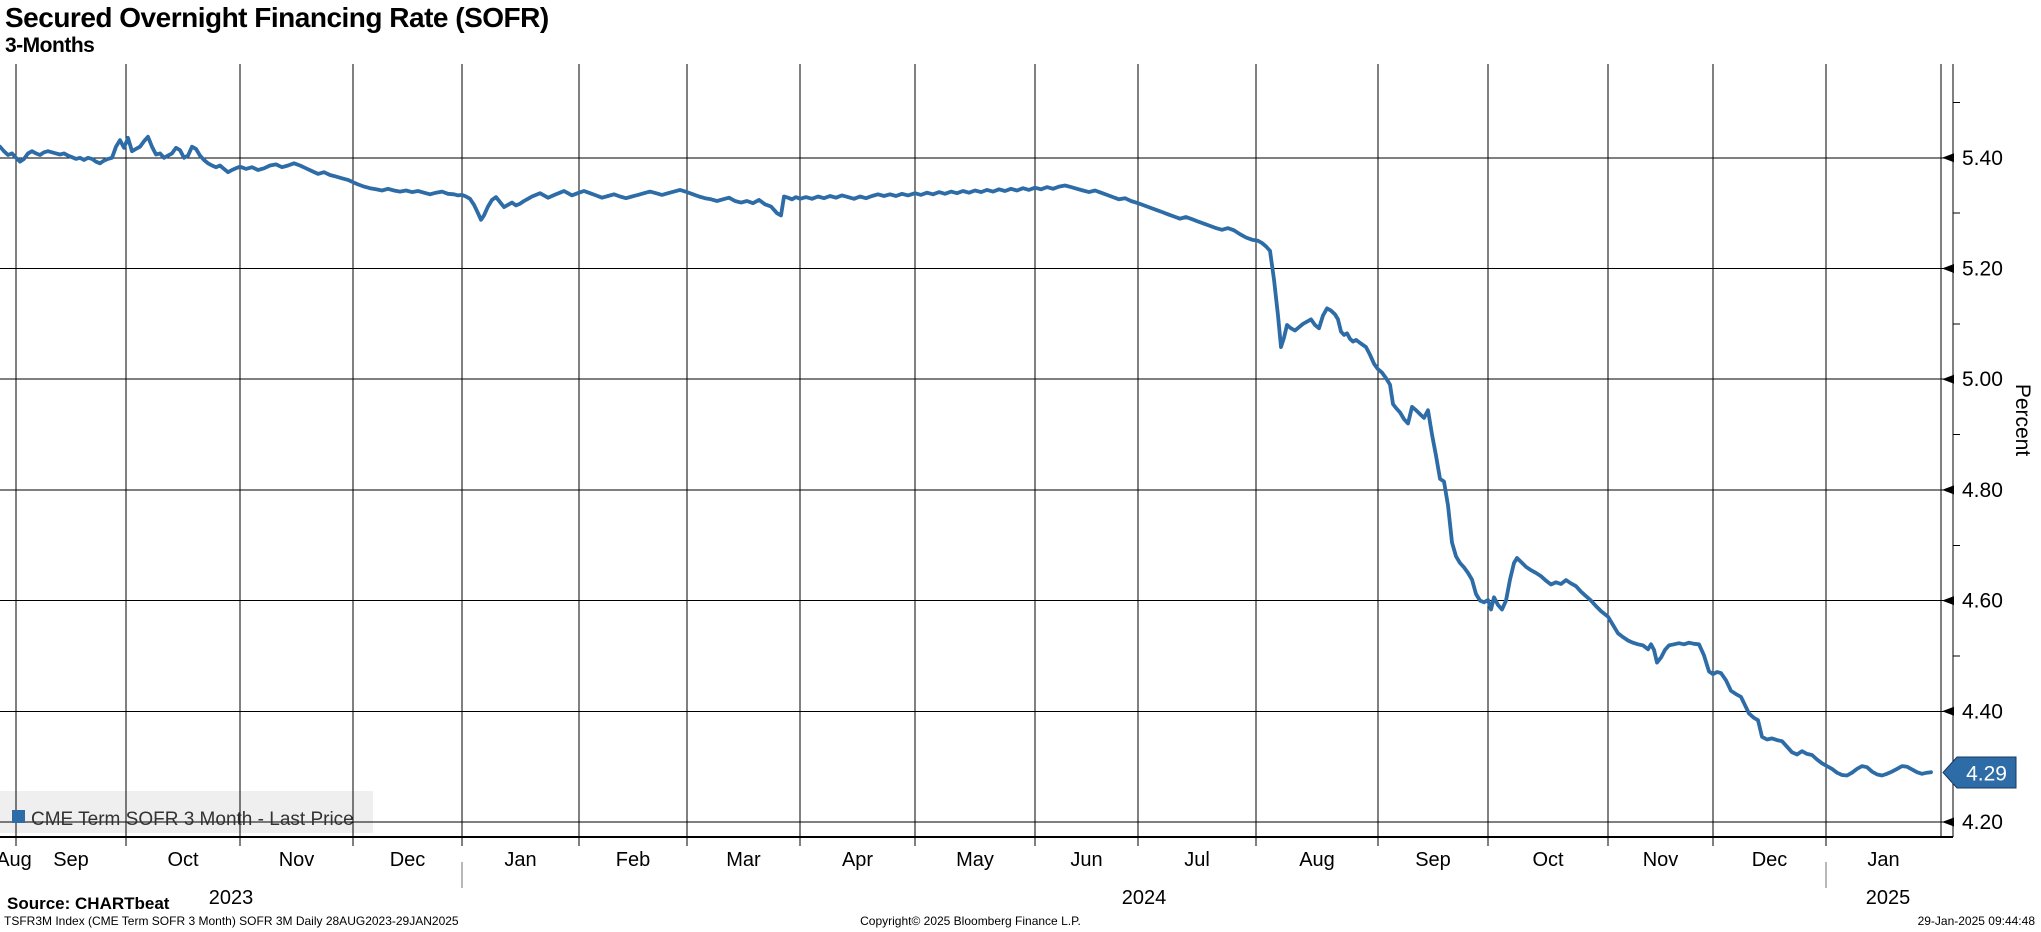  I want to click on legend-series-label: CME Term SOFR 3 Month - Last Price, so click(192, 819).